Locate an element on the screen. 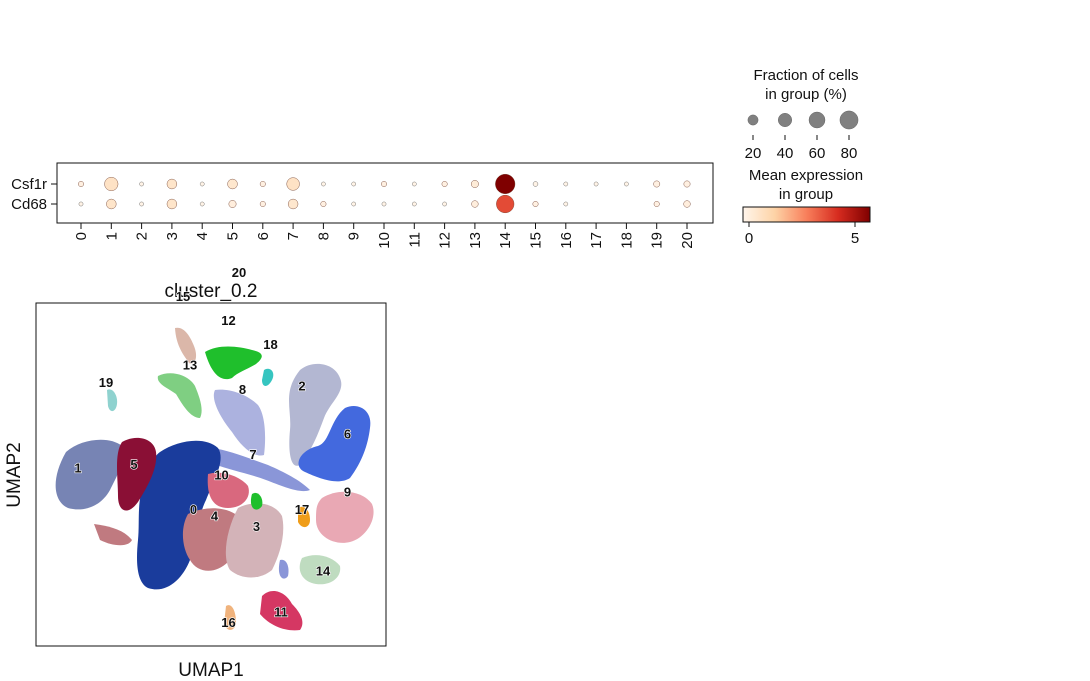  color-legend: Mean expression in group 0 5 is located at coordinates (806, 207).